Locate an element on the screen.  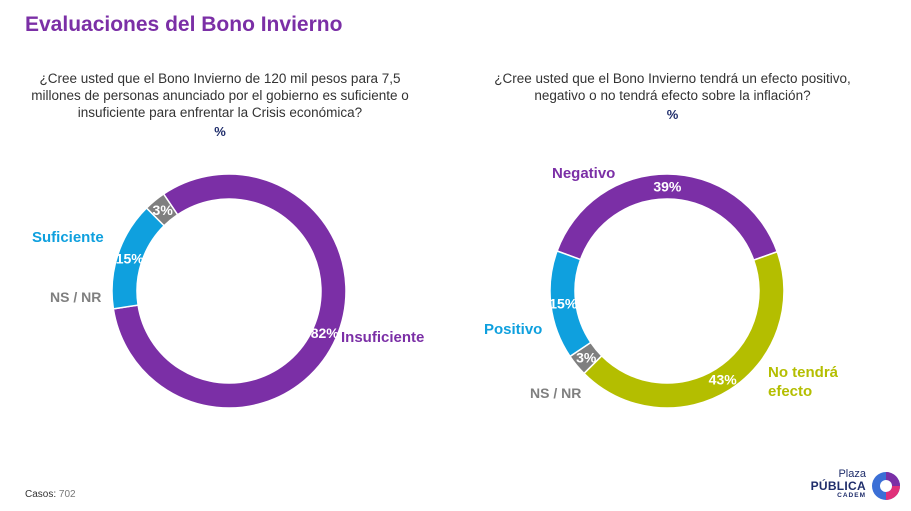
chart1-value-label-0: 82% is located at coordinates (325, 333).